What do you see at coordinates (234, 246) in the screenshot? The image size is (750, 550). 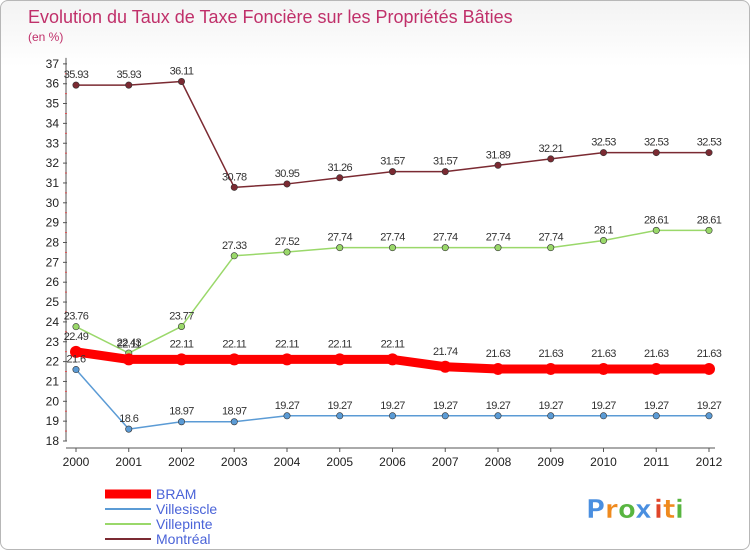 I see `data-label-villepinte: 27.33` at bounding box center [234, 246].